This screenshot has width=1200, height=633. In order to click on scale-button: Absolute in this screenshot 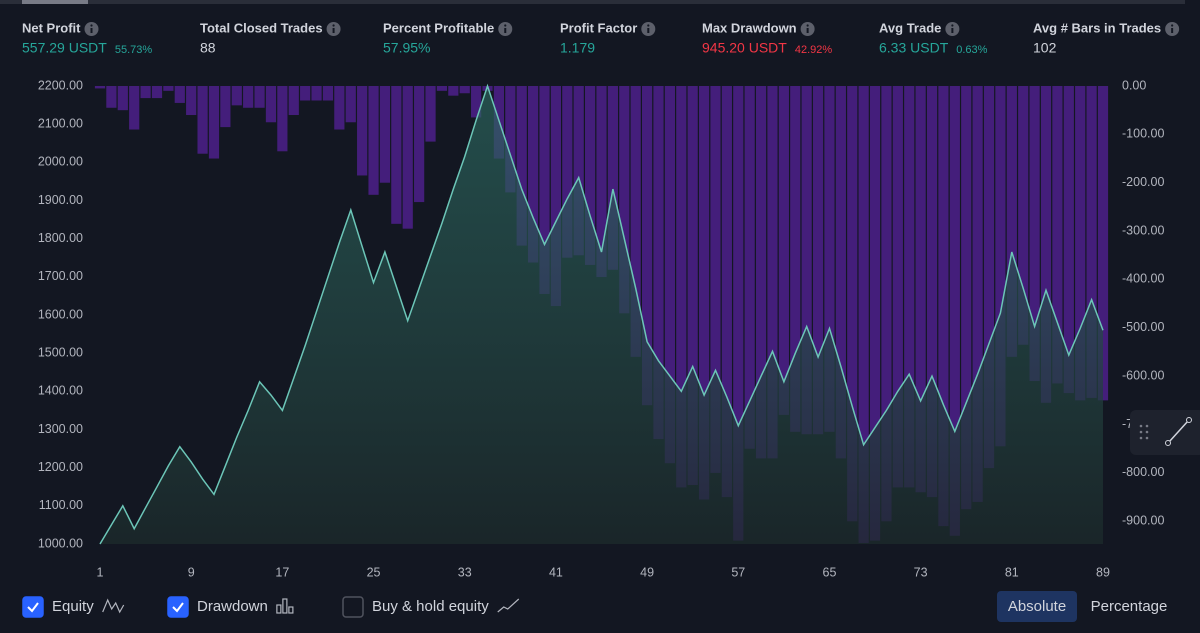, I will do `click(1037, 606)`.